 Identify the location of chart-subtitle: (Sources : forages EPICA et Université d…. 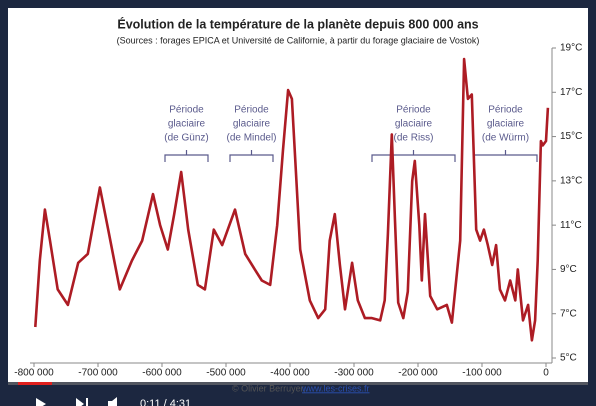
(298, 40).